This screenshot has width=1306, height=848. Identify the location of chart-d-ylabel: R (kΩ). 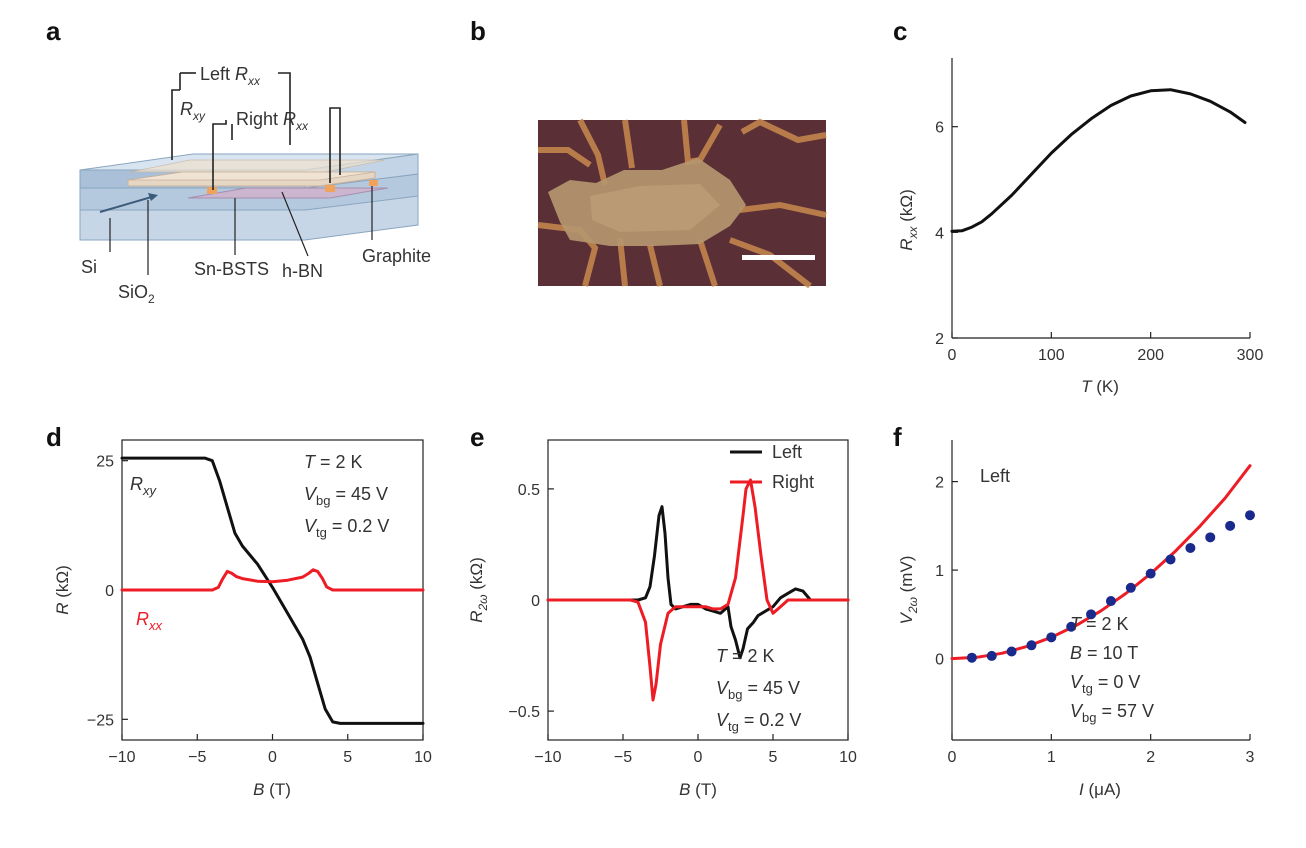
(62, 590).